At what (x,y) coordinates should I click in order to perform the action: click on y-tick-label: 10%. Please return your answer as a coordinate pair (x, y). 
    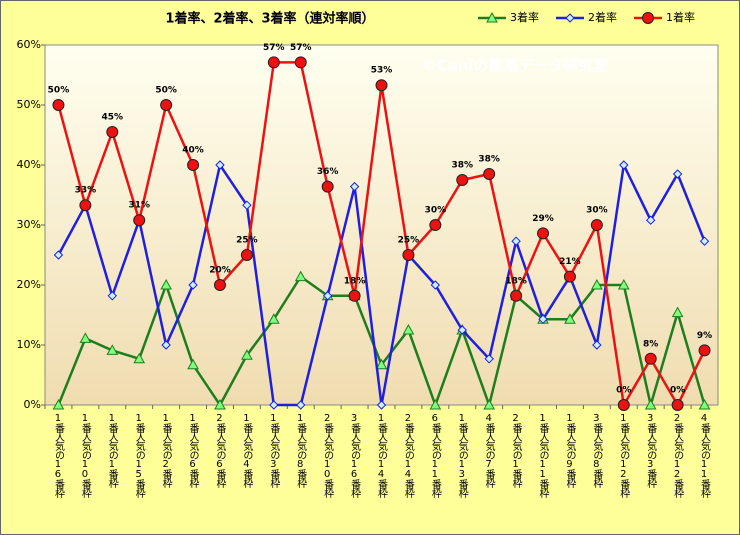
    Looking at the image, I should click on (29, 344).